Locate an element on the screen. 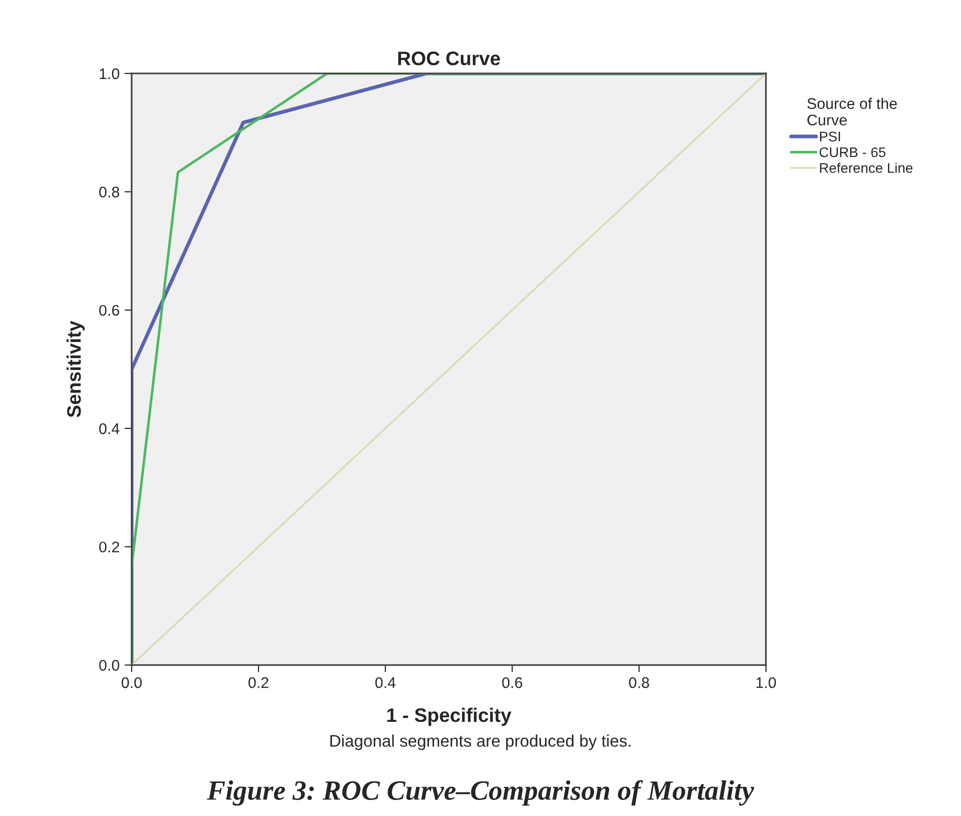 The image size is (961, 816). x-tick-label: 1.0 is located at coordinates (766, 682).